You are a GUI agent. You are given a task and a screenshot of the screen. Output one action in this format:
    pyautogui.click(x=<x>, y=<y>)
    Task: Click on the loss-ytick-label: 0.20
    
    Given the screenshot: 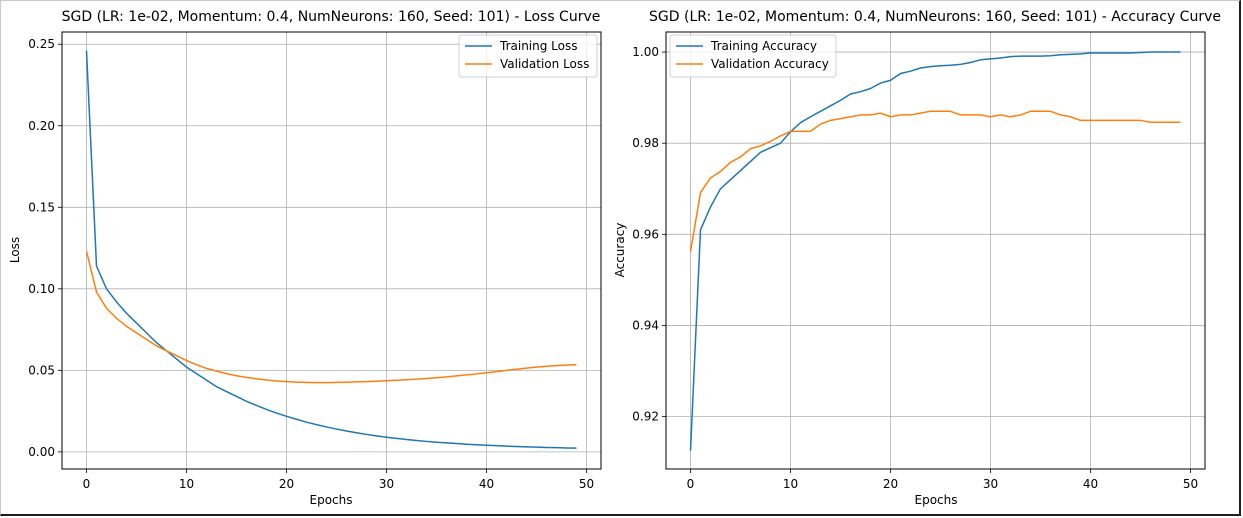 What is the action you would take?
    pyautogui.click(x=41, y=126)
    